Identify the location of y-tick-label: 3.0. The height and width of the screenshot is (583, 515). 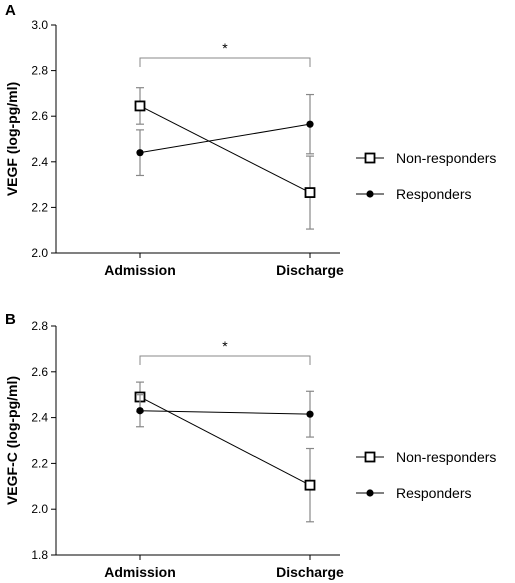
(39, 25).